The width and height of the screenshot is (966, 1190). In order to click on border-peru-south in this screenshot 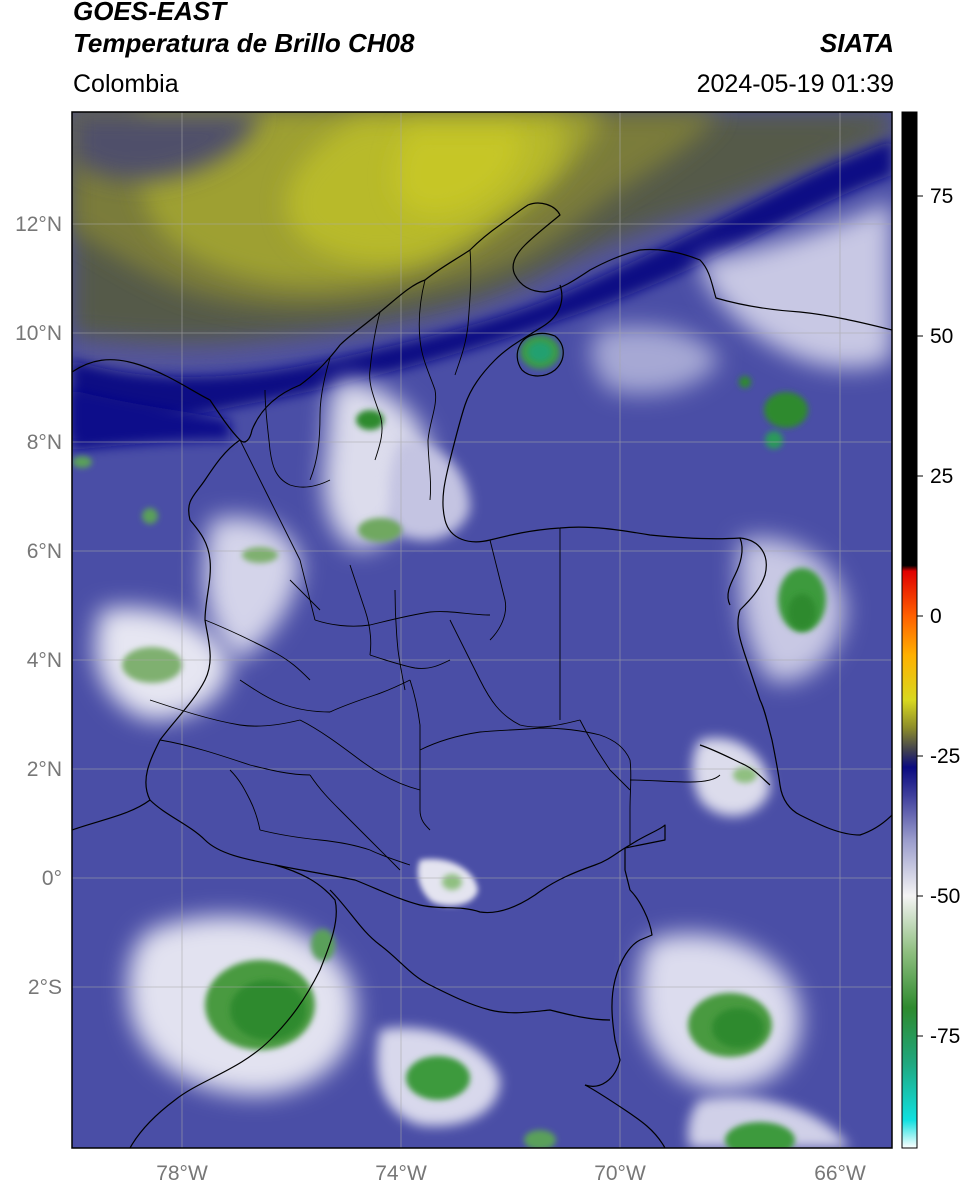, I will do `click(470, 955)`.